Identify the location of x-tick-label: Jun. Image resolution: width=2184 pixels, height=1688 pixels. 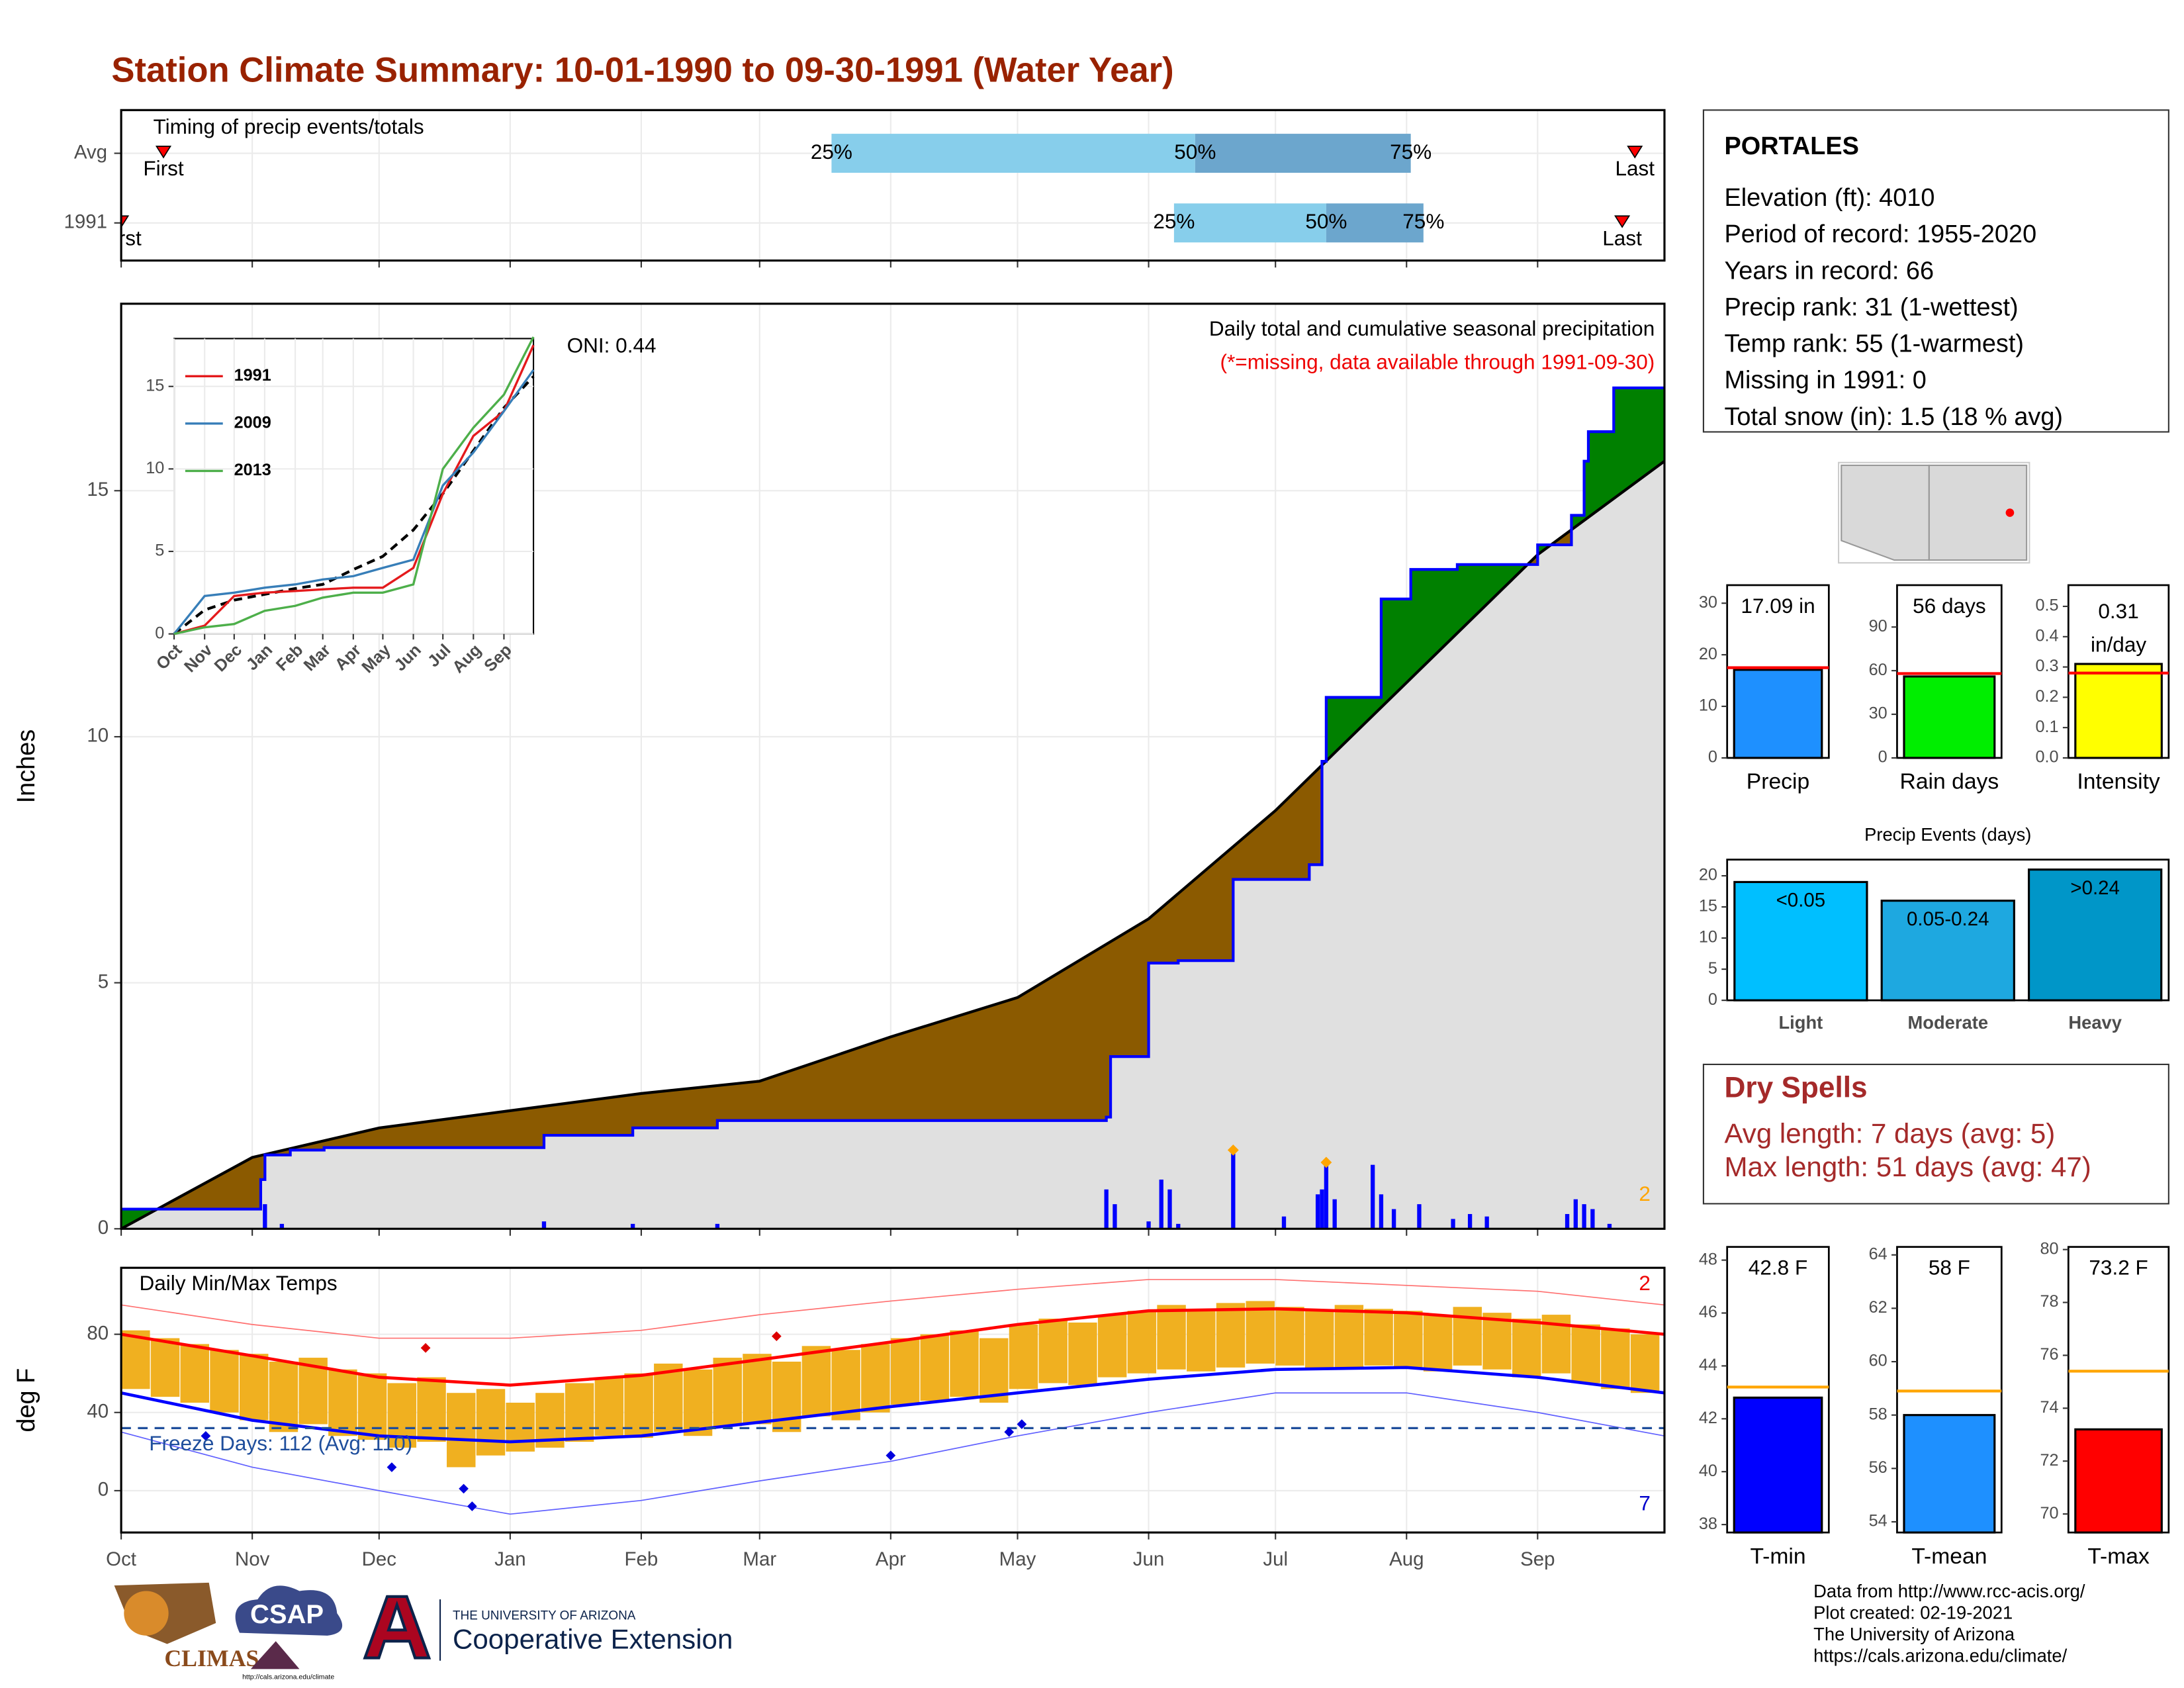
(1149, 1559).